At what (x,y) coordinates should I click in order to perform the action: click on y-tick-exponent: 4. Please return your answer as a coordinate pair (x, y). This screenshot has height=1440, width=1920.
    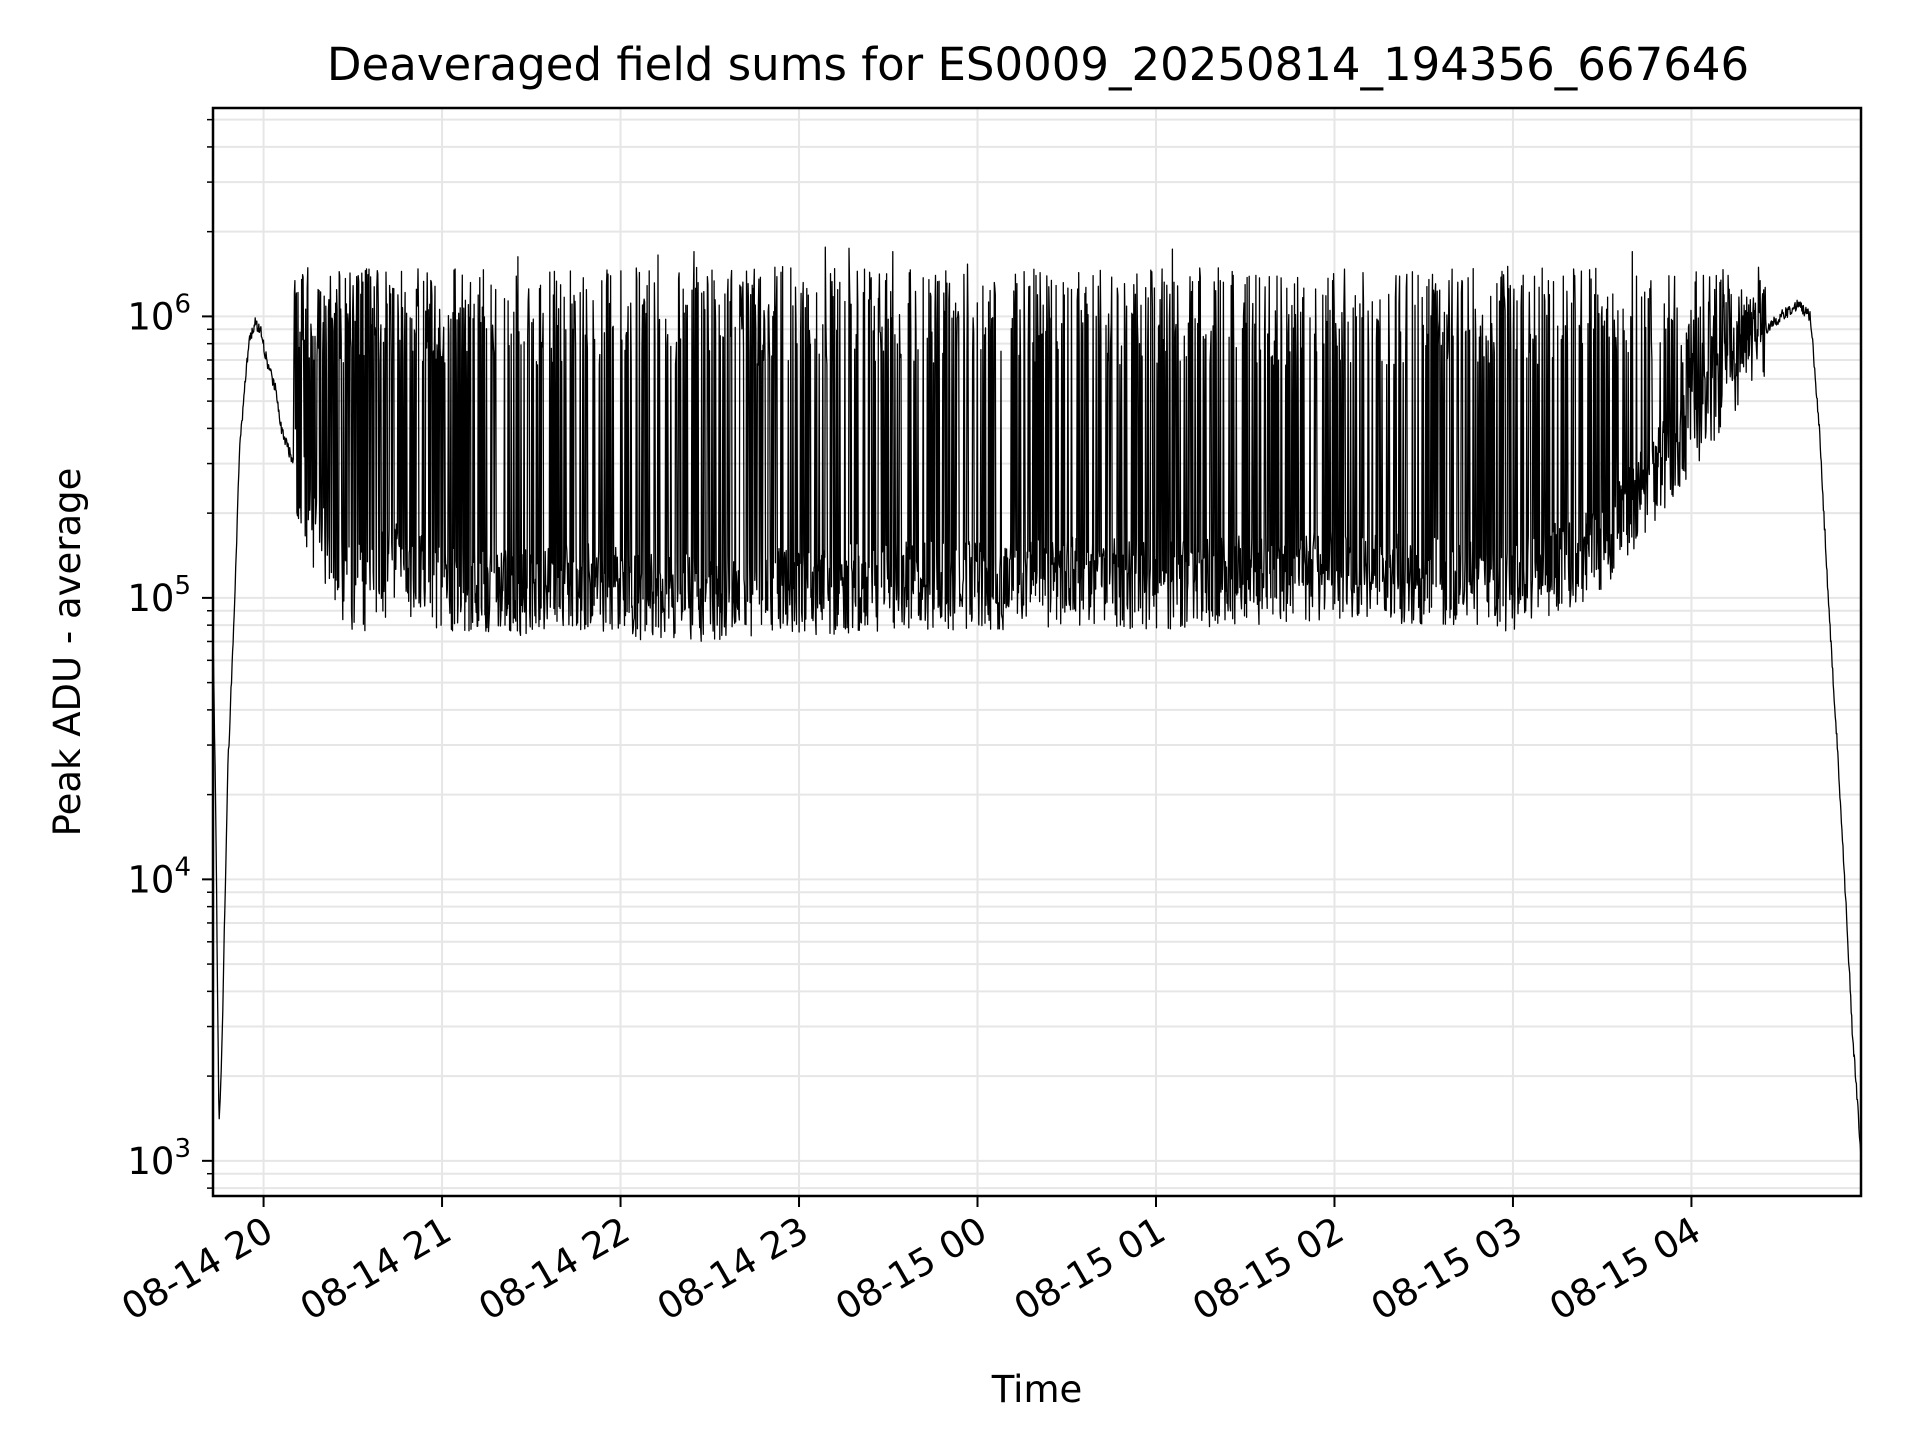
    Looking at the image, I should click on (182, 867).